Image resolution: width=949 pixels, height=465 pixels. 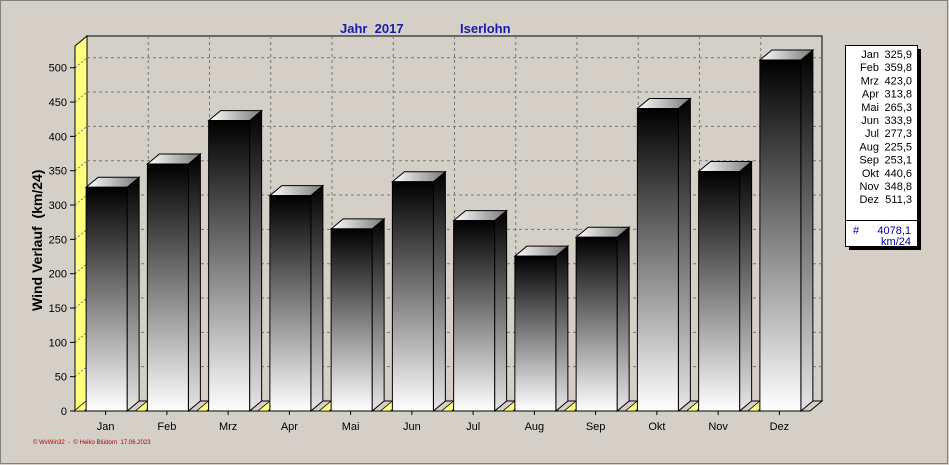 I want to click on bar-okt, so click(x=658, y=255).